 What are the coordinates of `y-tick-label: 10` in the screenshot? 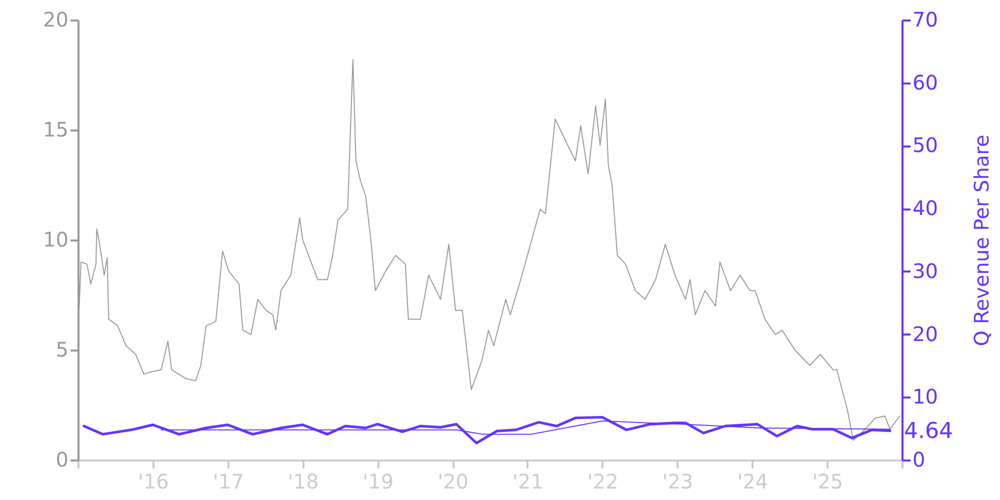 It's located at (55, 240).